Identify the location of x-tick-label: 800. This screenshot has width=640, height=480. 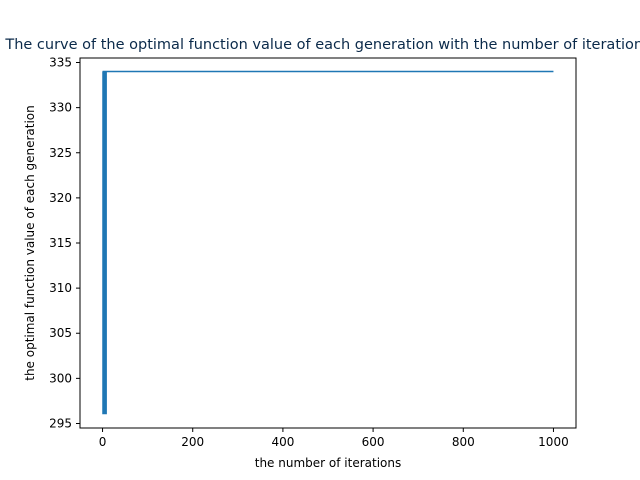
(463, 442).